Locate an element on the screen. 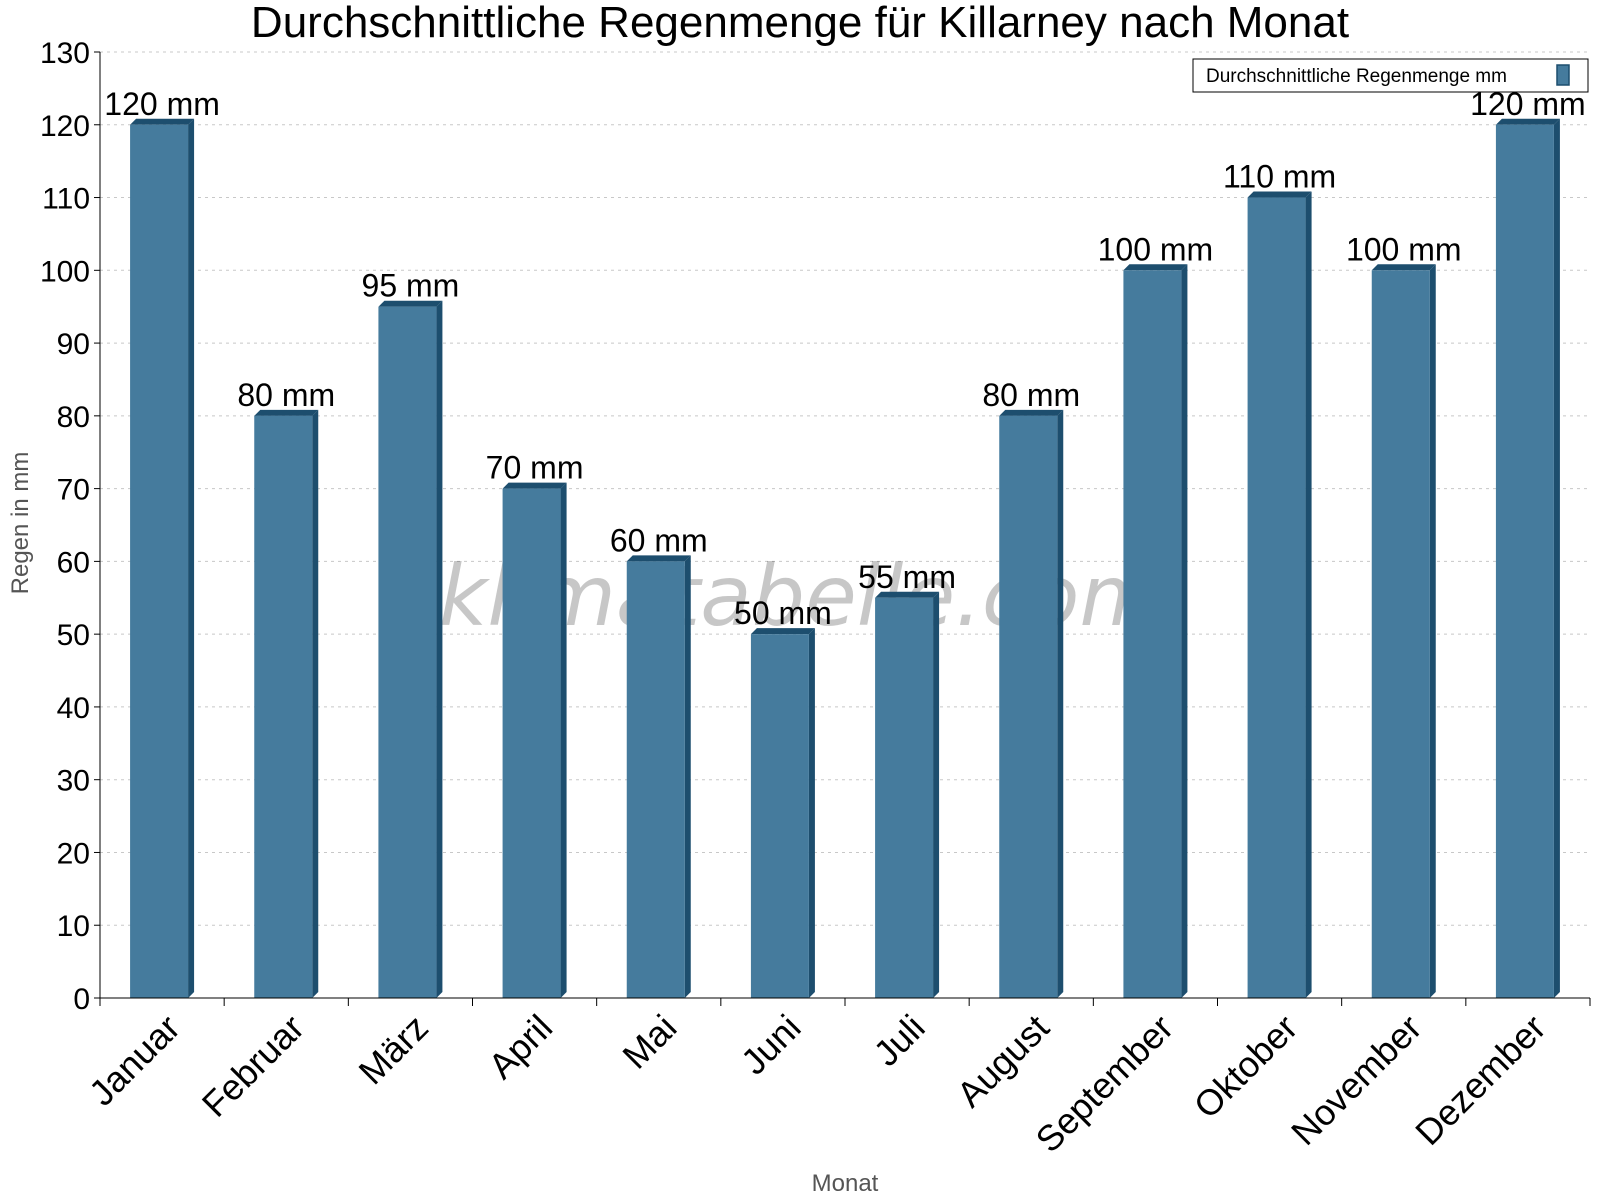  y-tick-label-100: 100 is located at coordinates (65, 271).